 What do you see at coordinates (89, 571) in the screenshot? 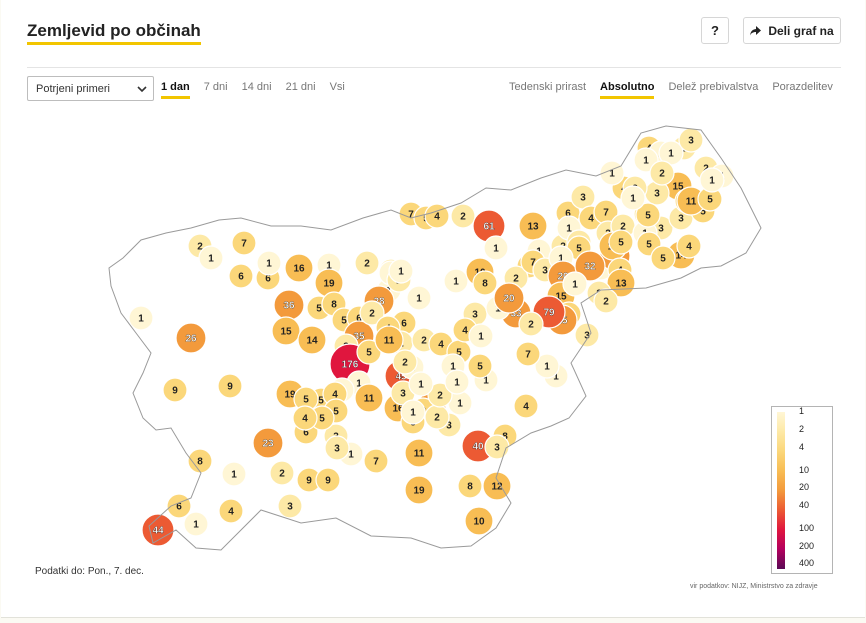
I see `data-date: Podatki do: Pon., 7. dec.` at bounding box center [89, 571].